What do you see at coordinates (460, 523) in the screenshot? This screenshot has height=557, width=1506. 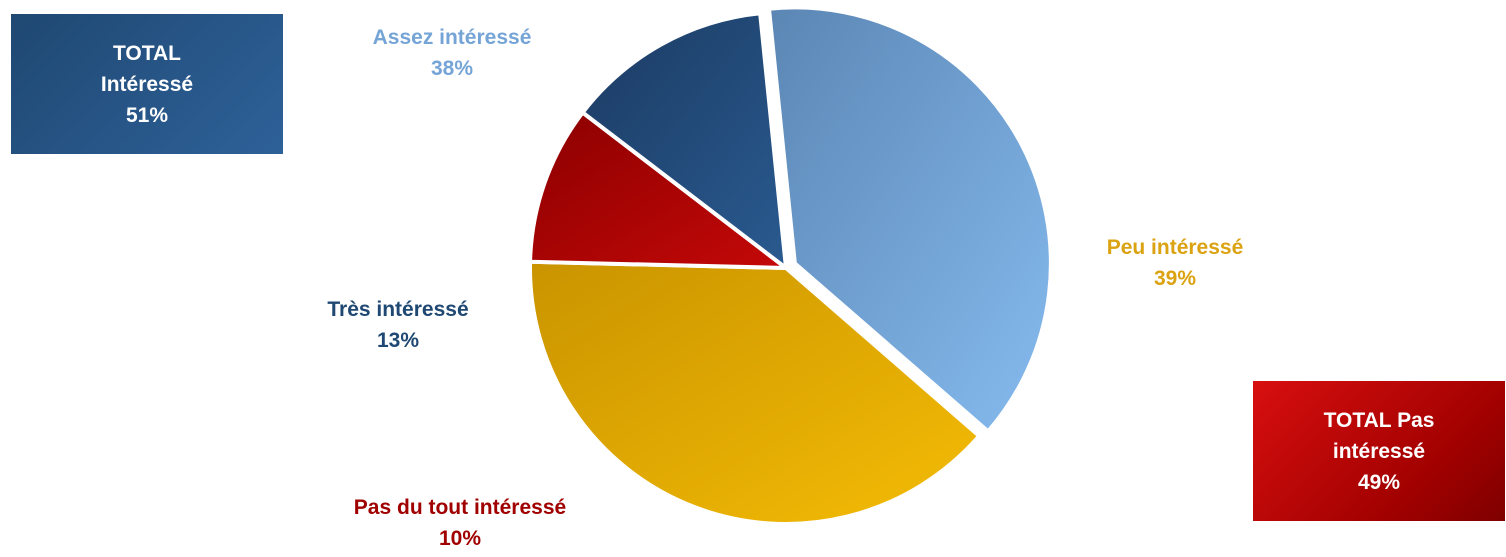 I see `label-pas-du-tout-interesse: Pas du tout intéressé 10%` at bounding box center [460, 523].